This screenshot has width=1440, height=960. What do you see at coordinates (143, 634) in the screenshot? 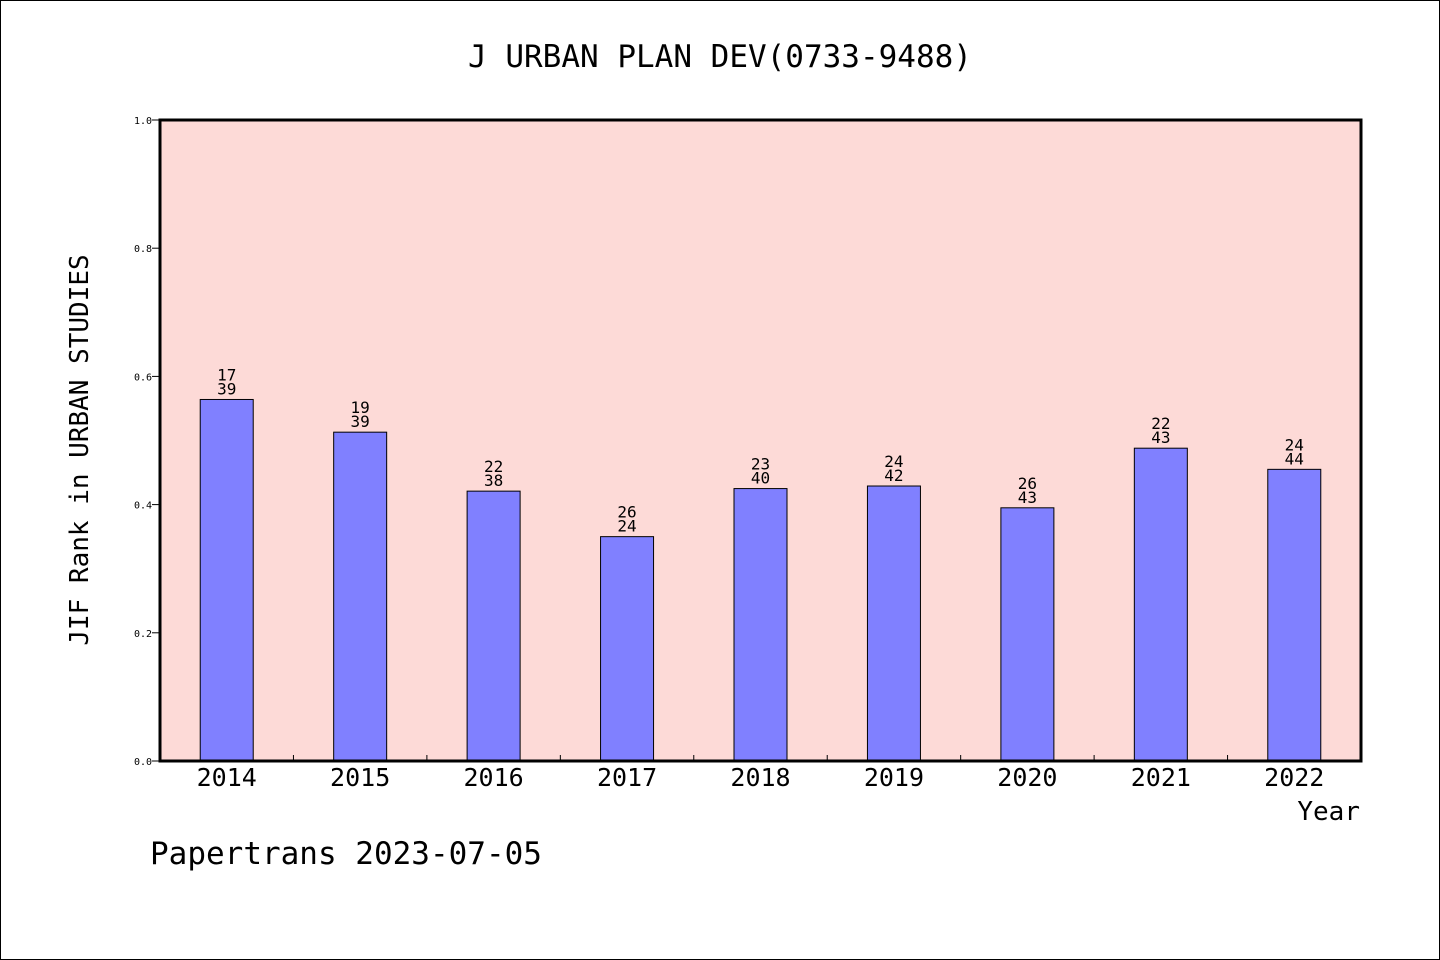
I see `y-tick-label: 0.2` at bounding box center [143, 634].